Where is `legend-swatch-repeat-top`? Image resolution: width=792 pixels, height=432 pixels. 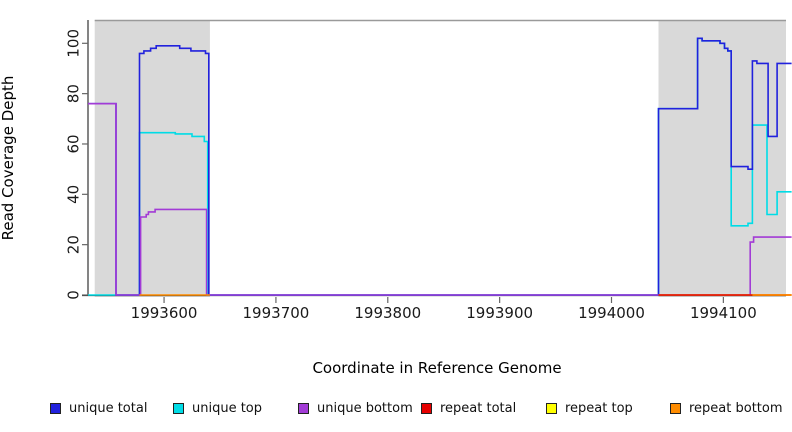
legend-swatch-repeat-top is located at coordinates (551, 408).